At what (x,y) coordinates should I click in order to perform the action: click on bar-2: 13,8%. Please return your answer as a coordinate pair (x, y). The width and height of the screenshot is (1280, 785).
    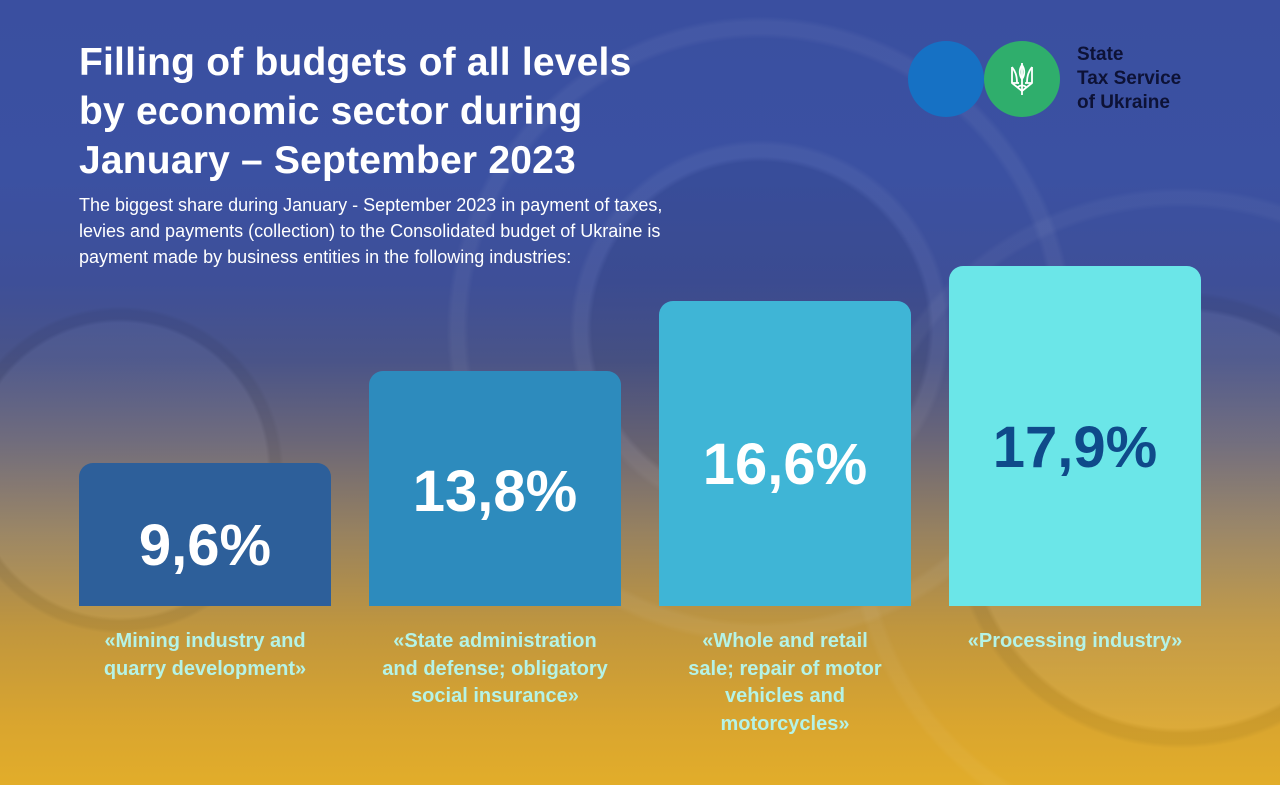
    Looking at the image, I should click on (495, 488).